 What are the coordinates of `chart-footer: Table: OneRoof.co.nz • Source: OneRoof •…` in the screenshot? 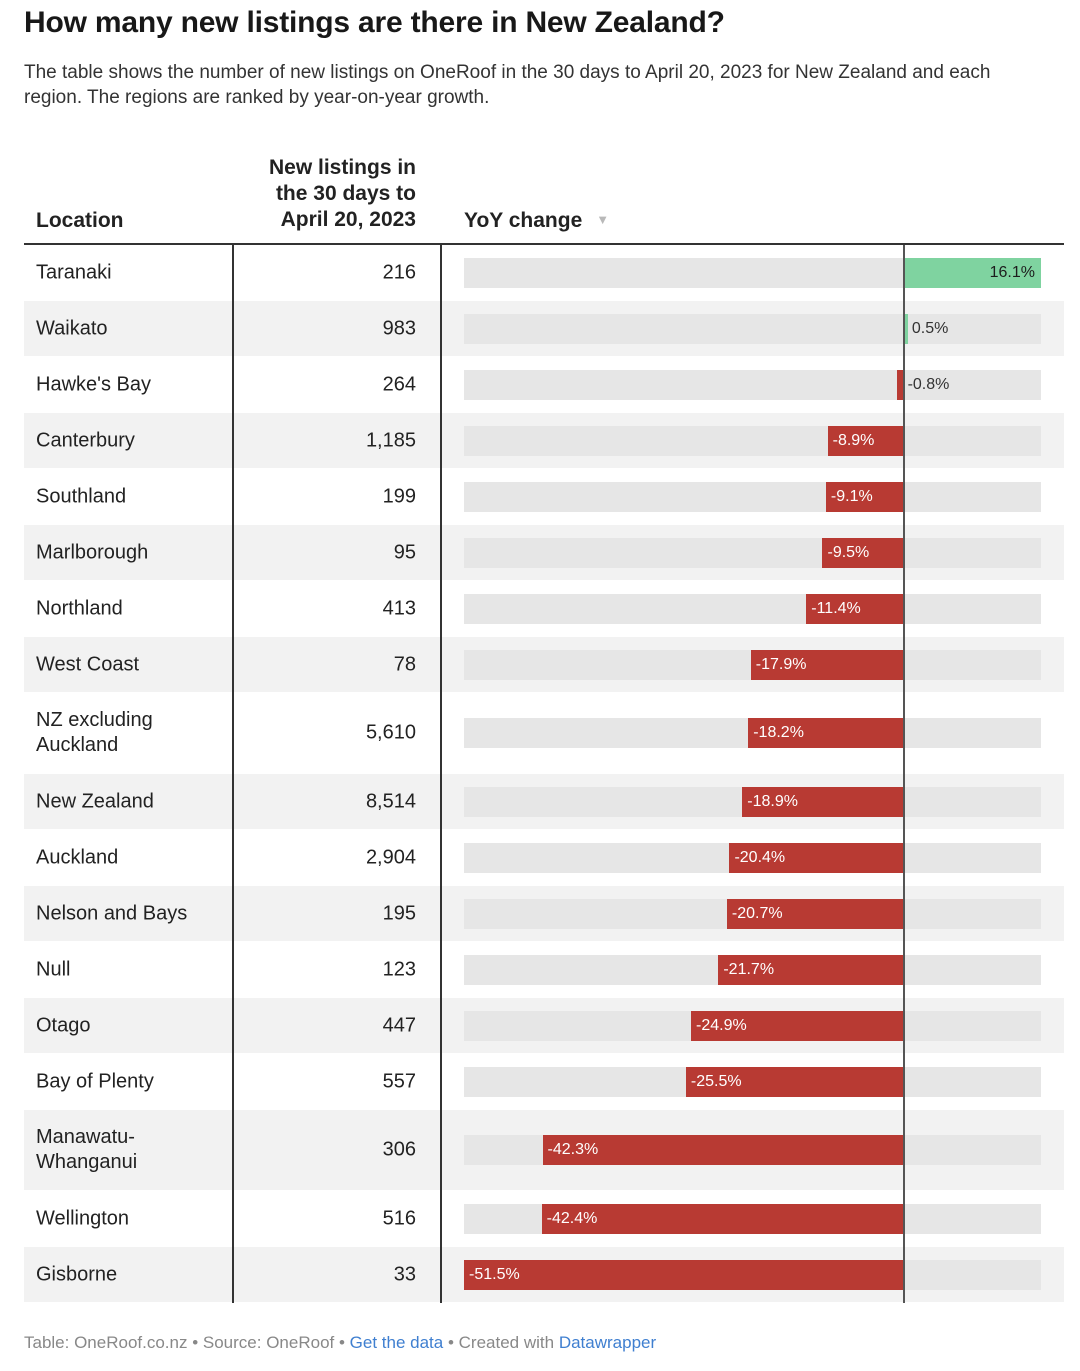 It's located at (340, 1343).